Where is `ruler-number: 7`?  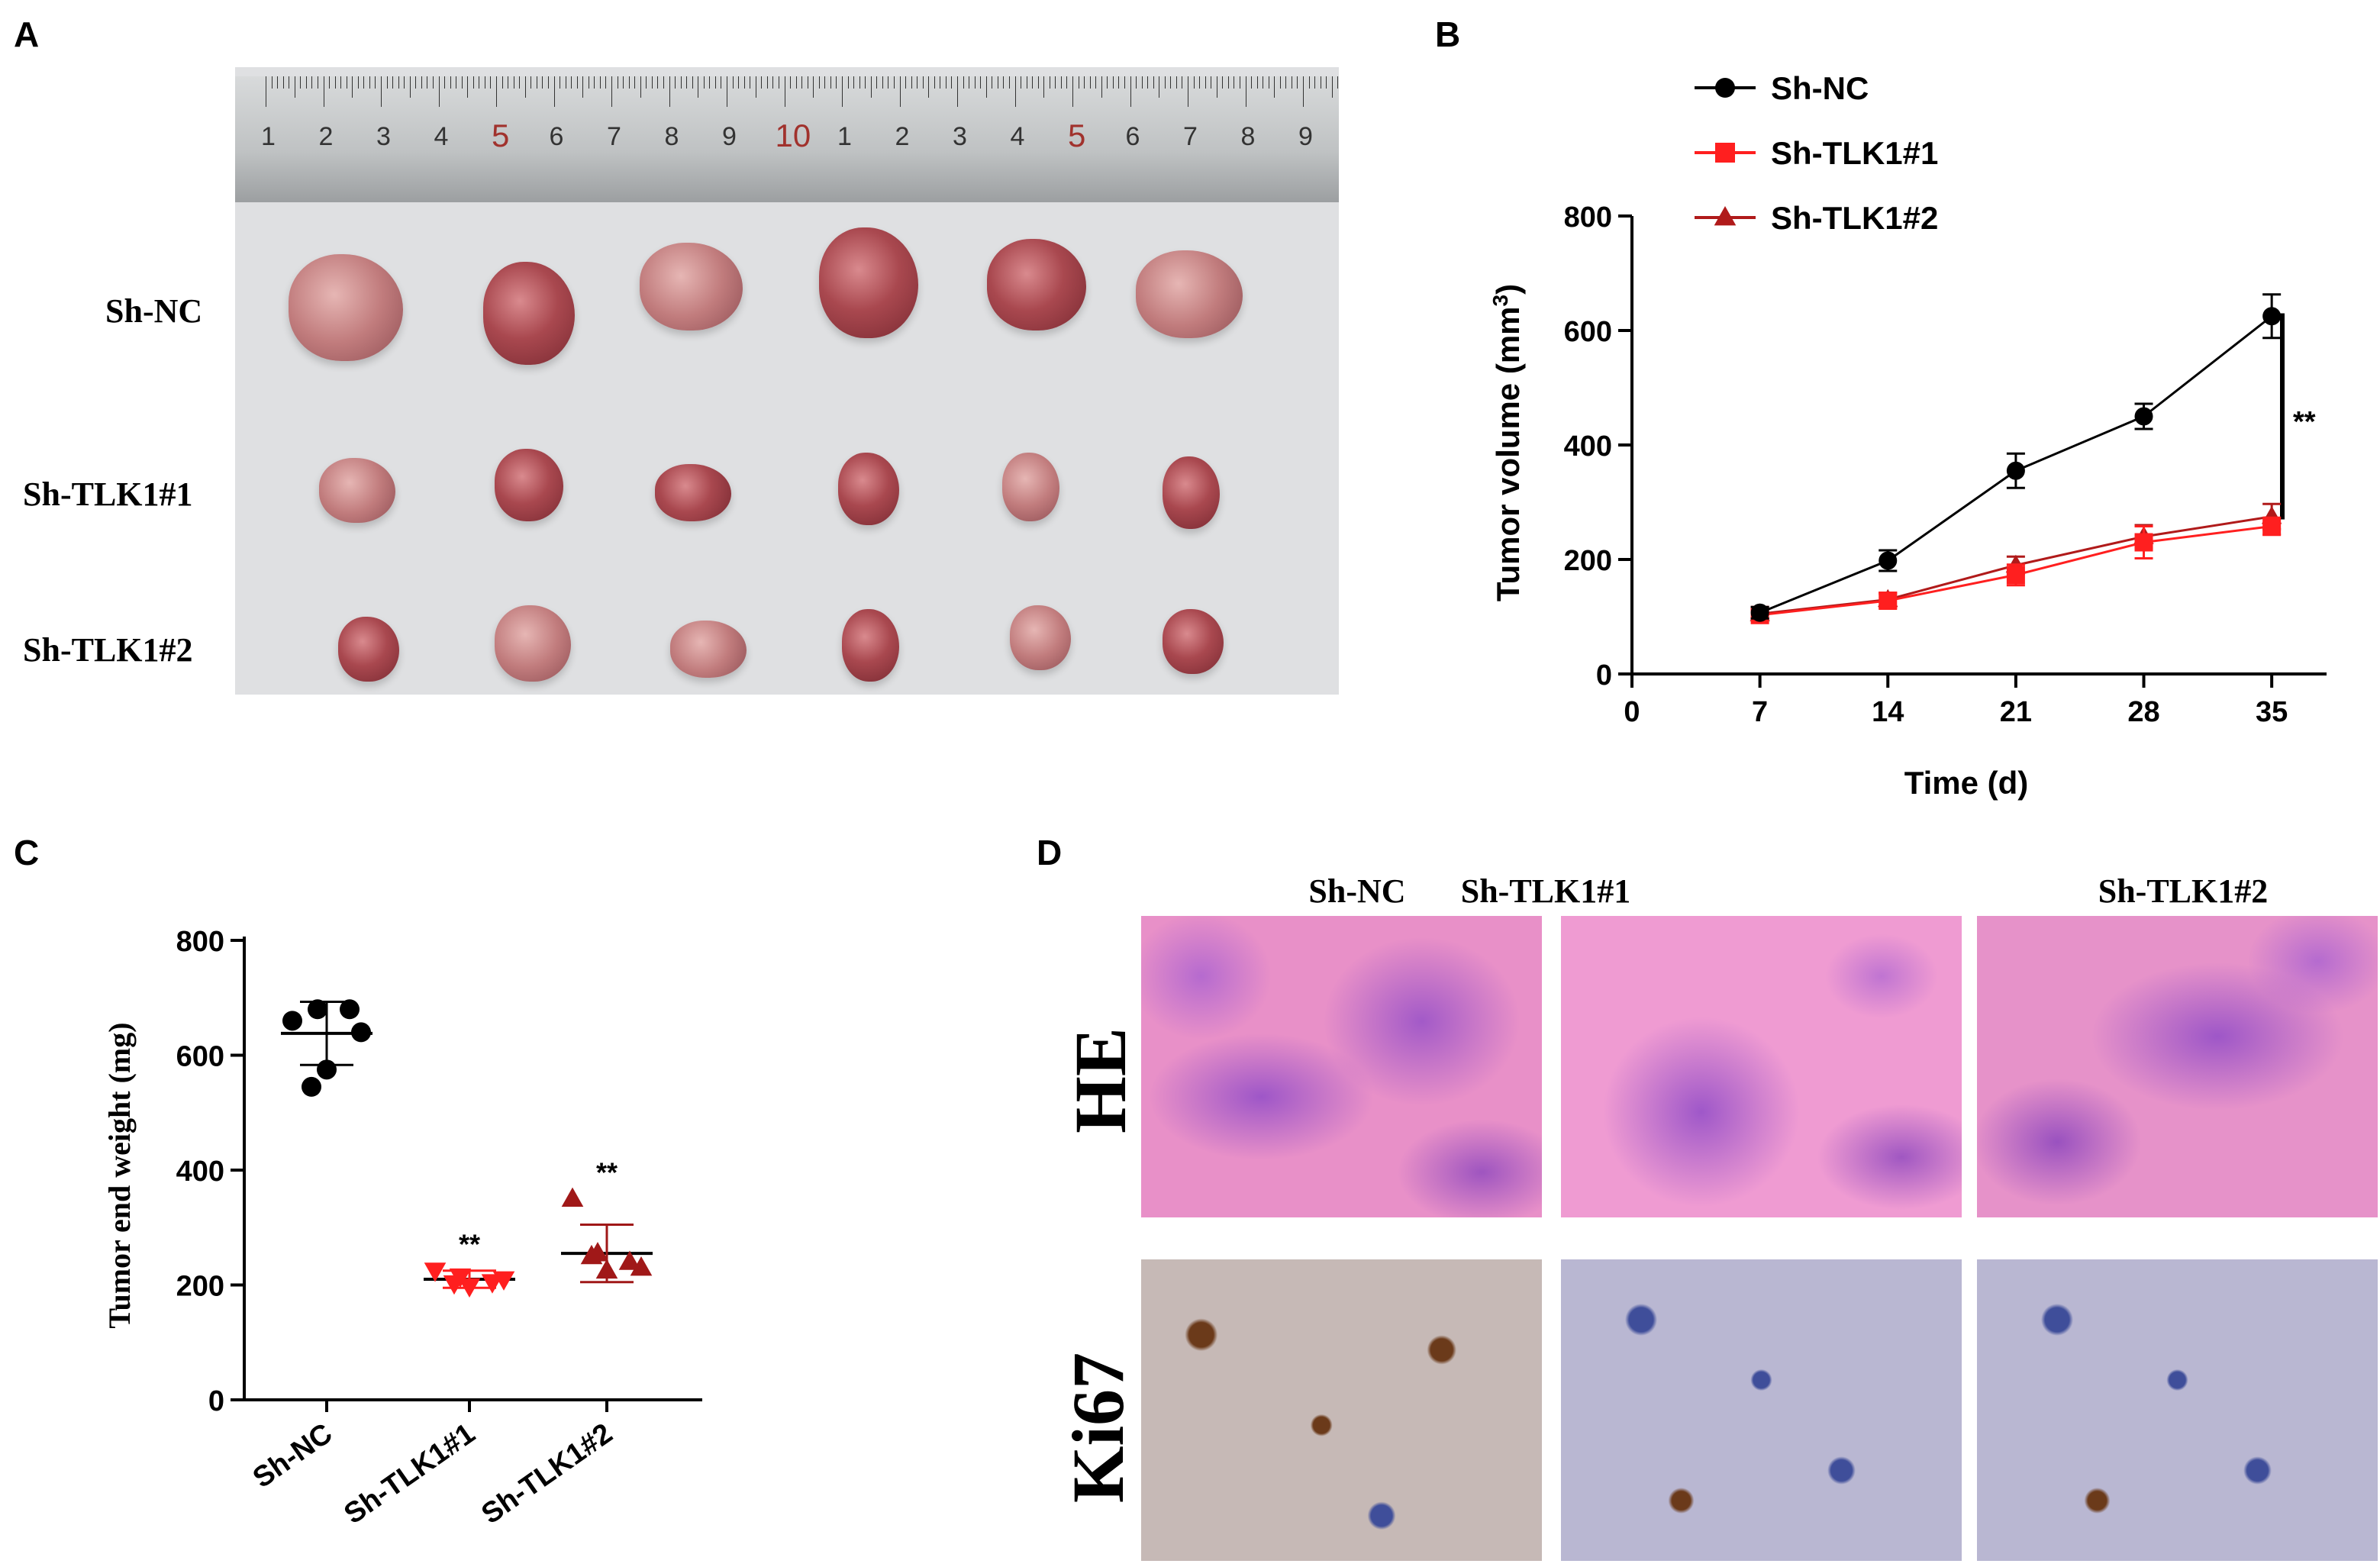
ruler-number: 7 is located at coordinates (1190, 136).